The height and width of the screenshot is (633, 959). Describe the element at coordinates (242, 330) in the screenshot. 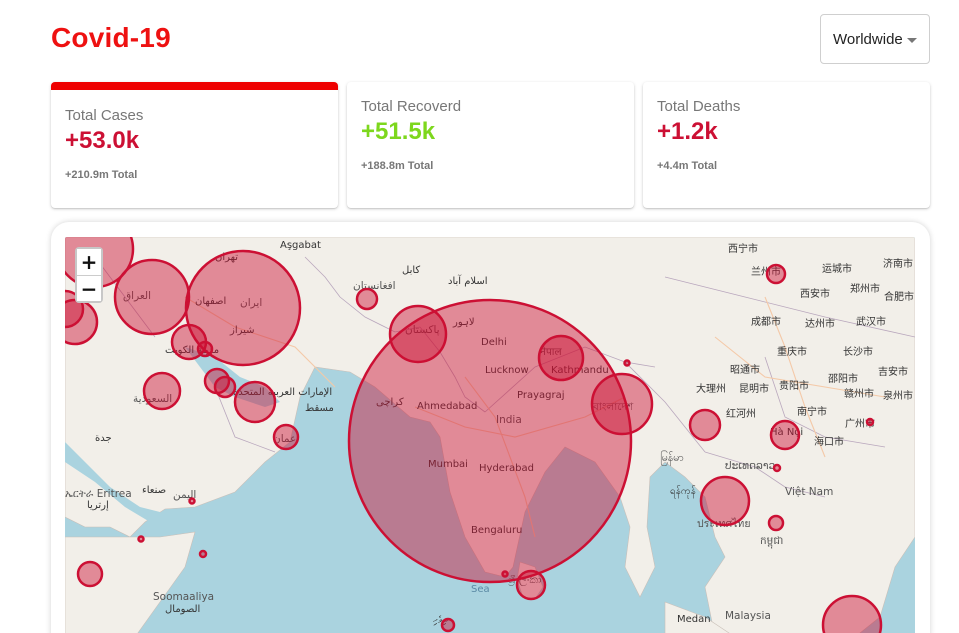

I see `map-label: شیراز` at that location.